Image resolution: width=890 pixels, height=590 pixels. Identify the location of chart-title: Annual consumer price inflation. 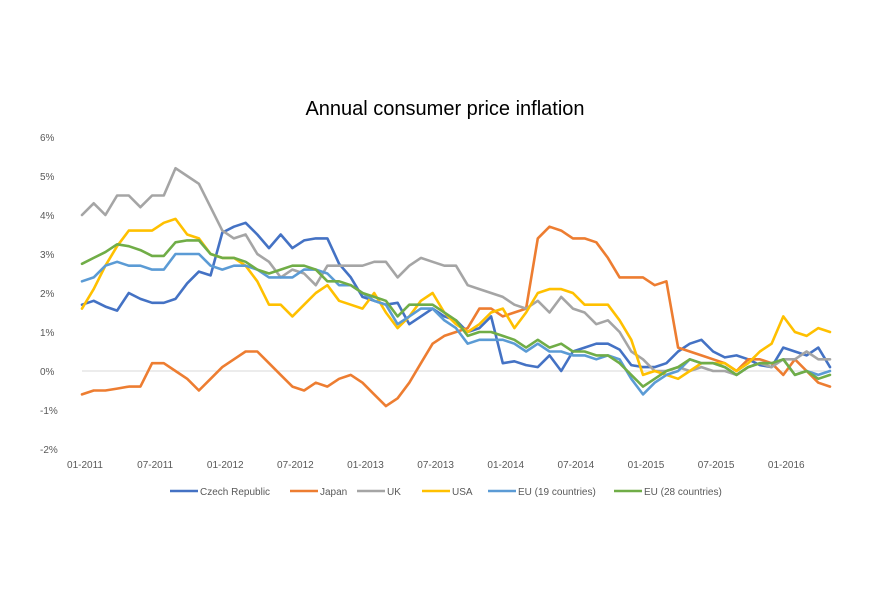
(444, 109).